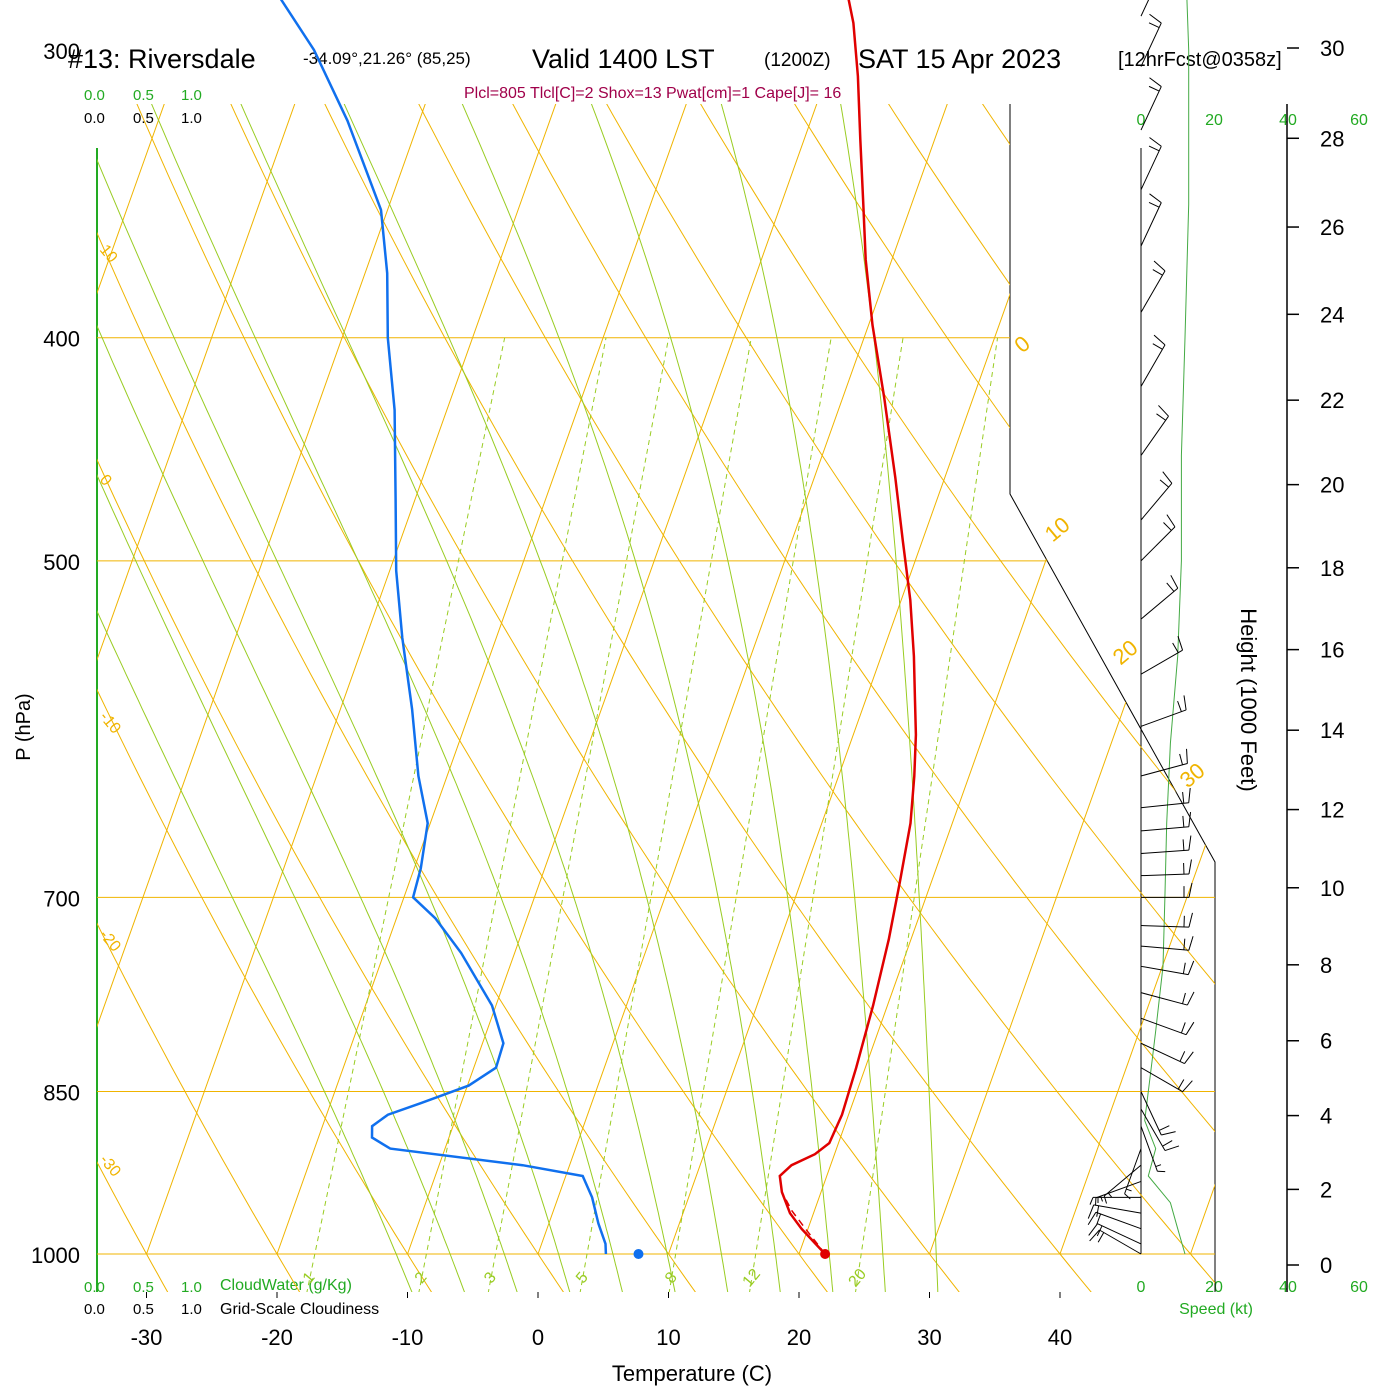  Describe the element at coordinates (1192, 775) in the screenshot. I see `dry-adiabat-label: 30` at that location.